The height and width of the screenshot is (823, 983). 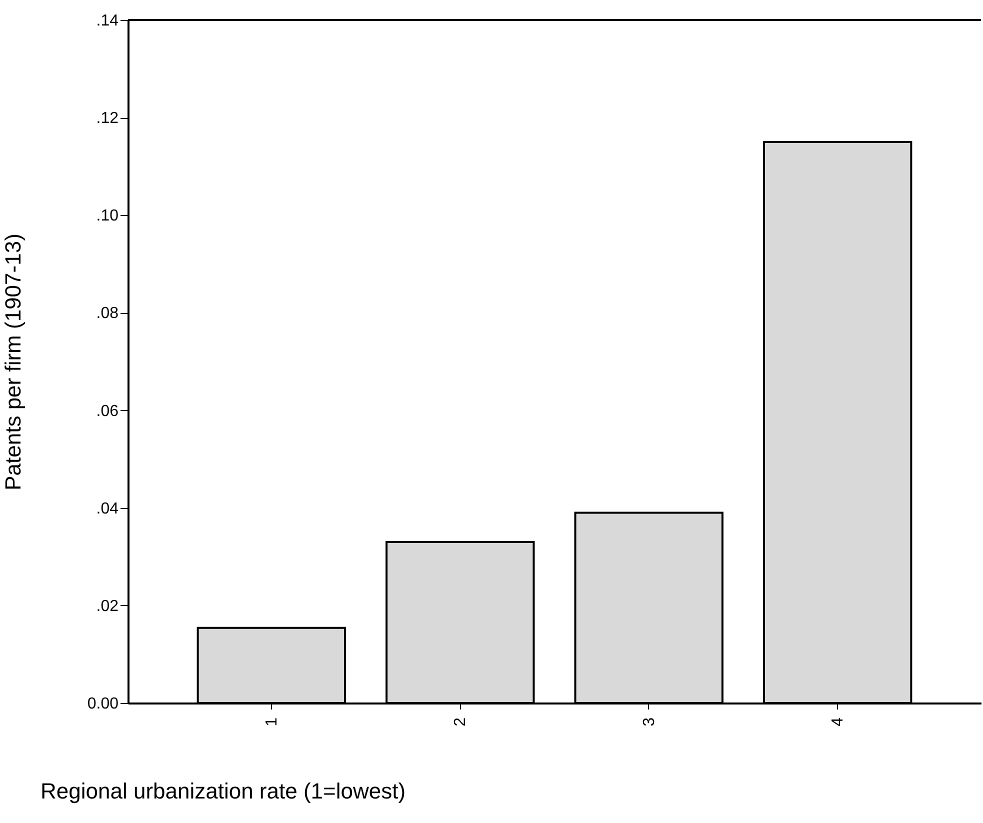 I want to click on y-tick-label: .14, so click(x=107, y=21).